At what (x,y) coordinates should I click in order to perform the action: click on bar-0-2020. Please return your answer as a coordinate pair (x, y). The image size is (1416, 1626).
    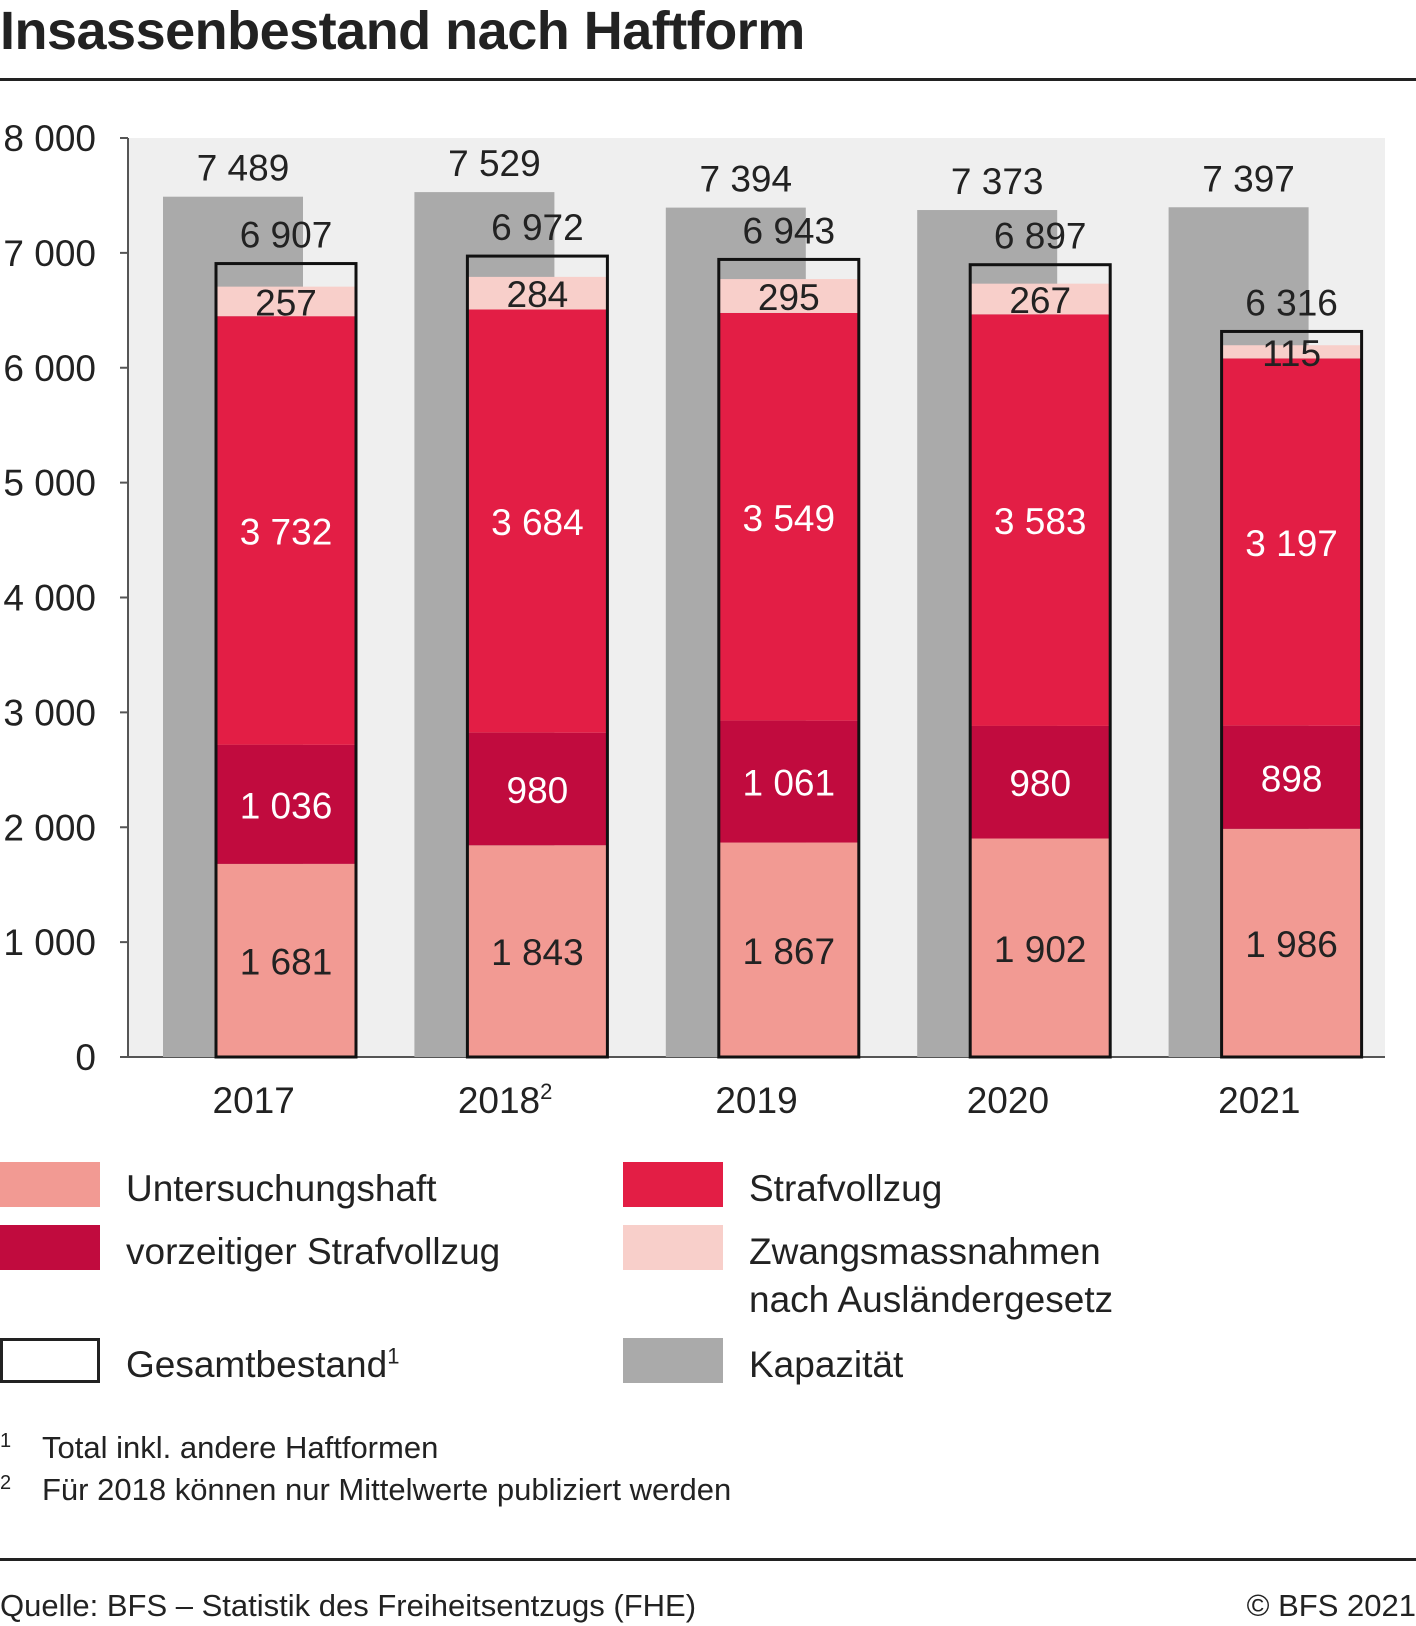
    Looking at the image, I should click on (1040, 947).